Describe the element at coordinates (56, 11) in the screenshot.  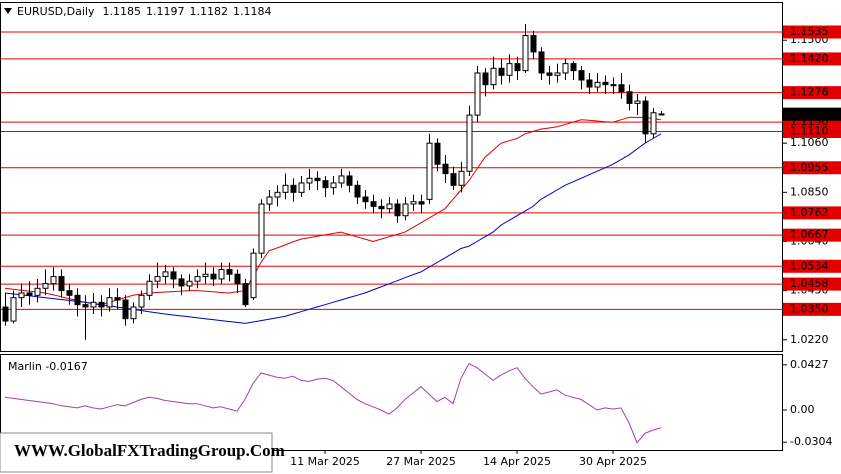
I see `symbol: EURUSD,Daily` at that location.